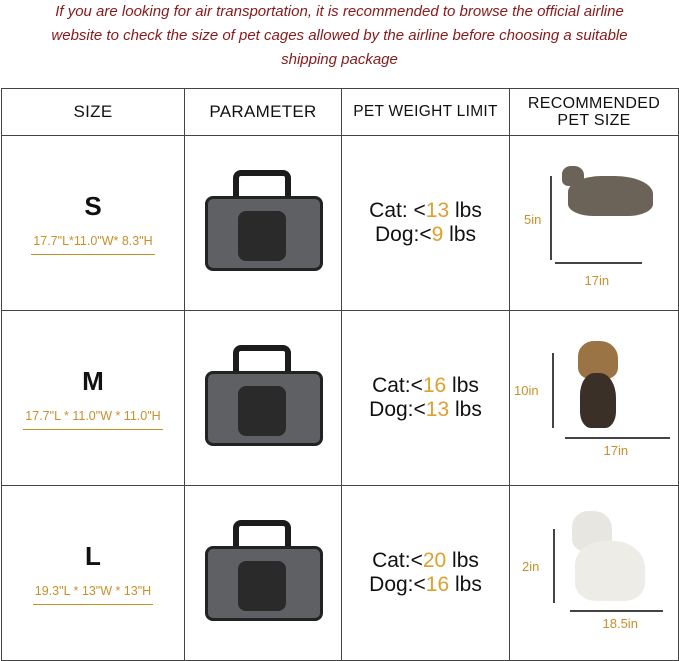  Describe the element at coordinates (93, 594) in the screenshot. I see `dimensions: 19.3"L * 13"W * 13"H` at that location.